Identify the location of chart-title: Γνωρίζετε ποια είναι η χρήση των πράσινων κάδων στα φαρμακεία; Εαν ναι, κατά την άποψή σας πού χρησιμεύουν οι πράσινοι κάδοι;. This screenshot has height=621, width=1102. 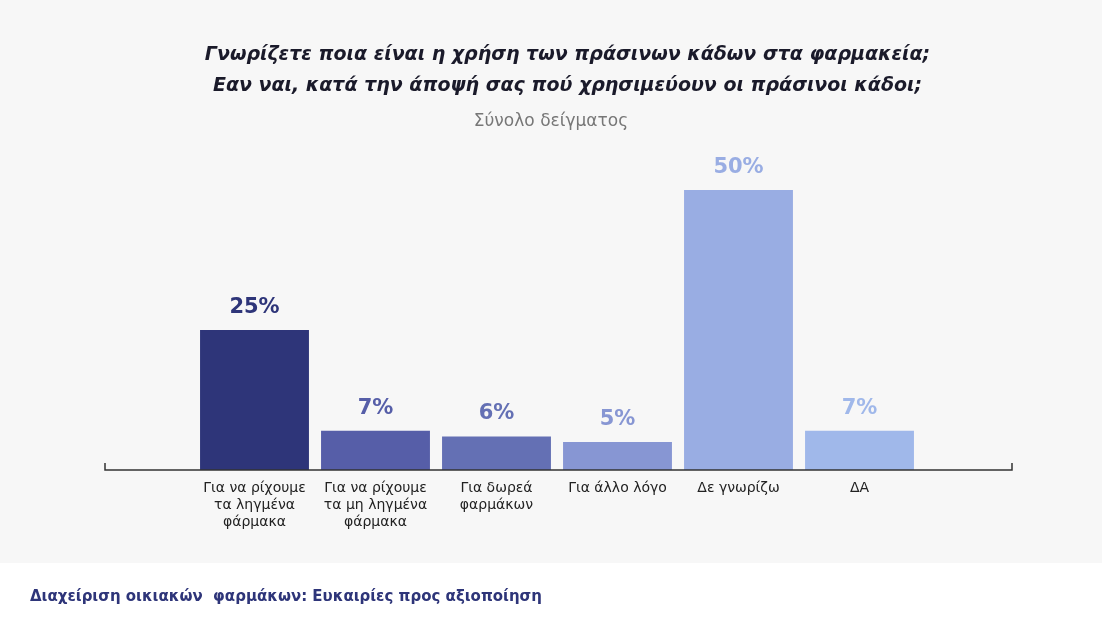
(567, 69).